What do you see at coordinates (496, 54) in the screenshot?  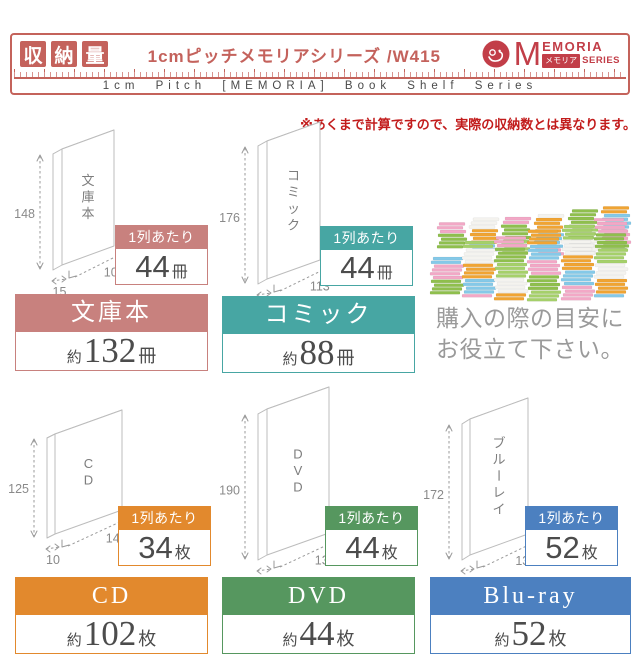 I see `memoria-mascot-icon` at bounding box center [496, 54].